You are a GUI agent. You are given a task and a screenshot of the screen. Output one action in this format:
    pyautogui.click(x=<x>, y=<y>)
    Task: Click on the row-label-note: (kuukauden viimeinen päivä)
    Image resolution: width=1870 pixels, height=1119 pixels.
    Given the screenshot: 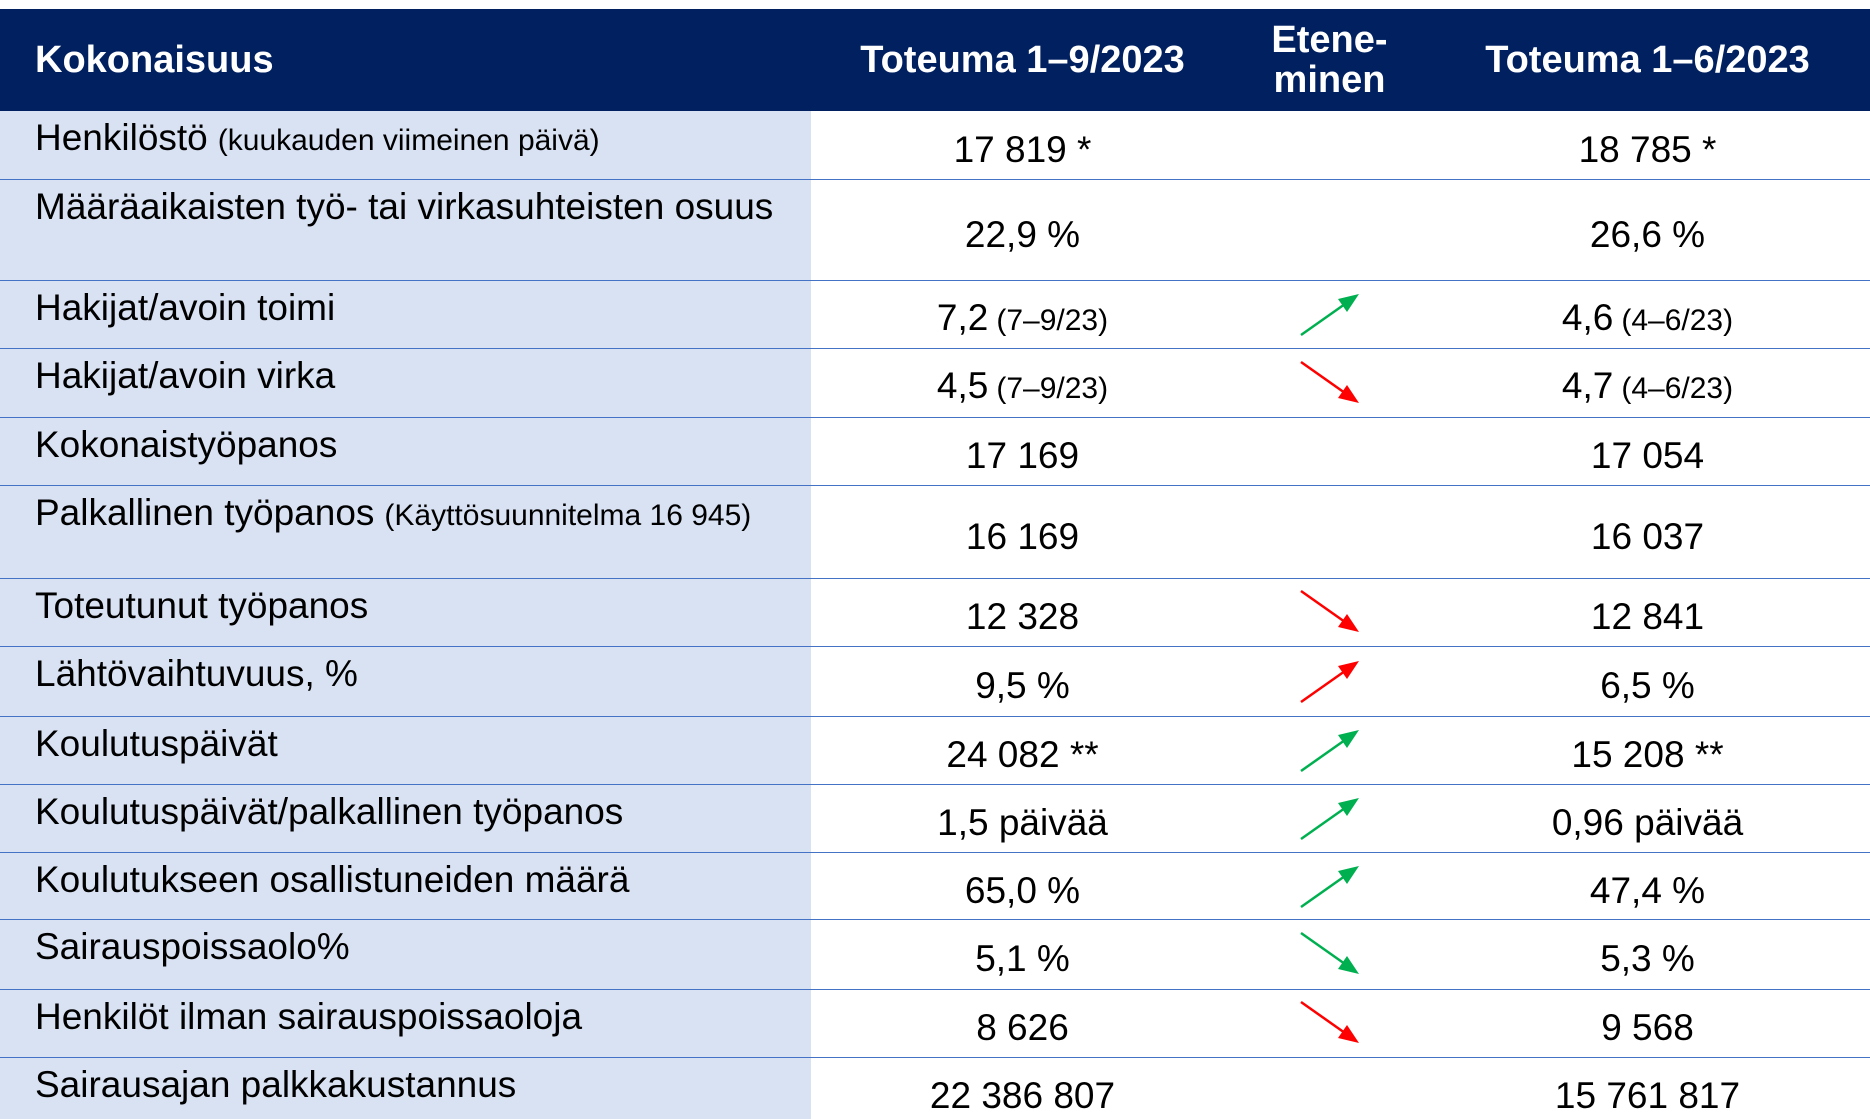 What is the action you would take?
    pyautogui.click(x=408, y=140)
    